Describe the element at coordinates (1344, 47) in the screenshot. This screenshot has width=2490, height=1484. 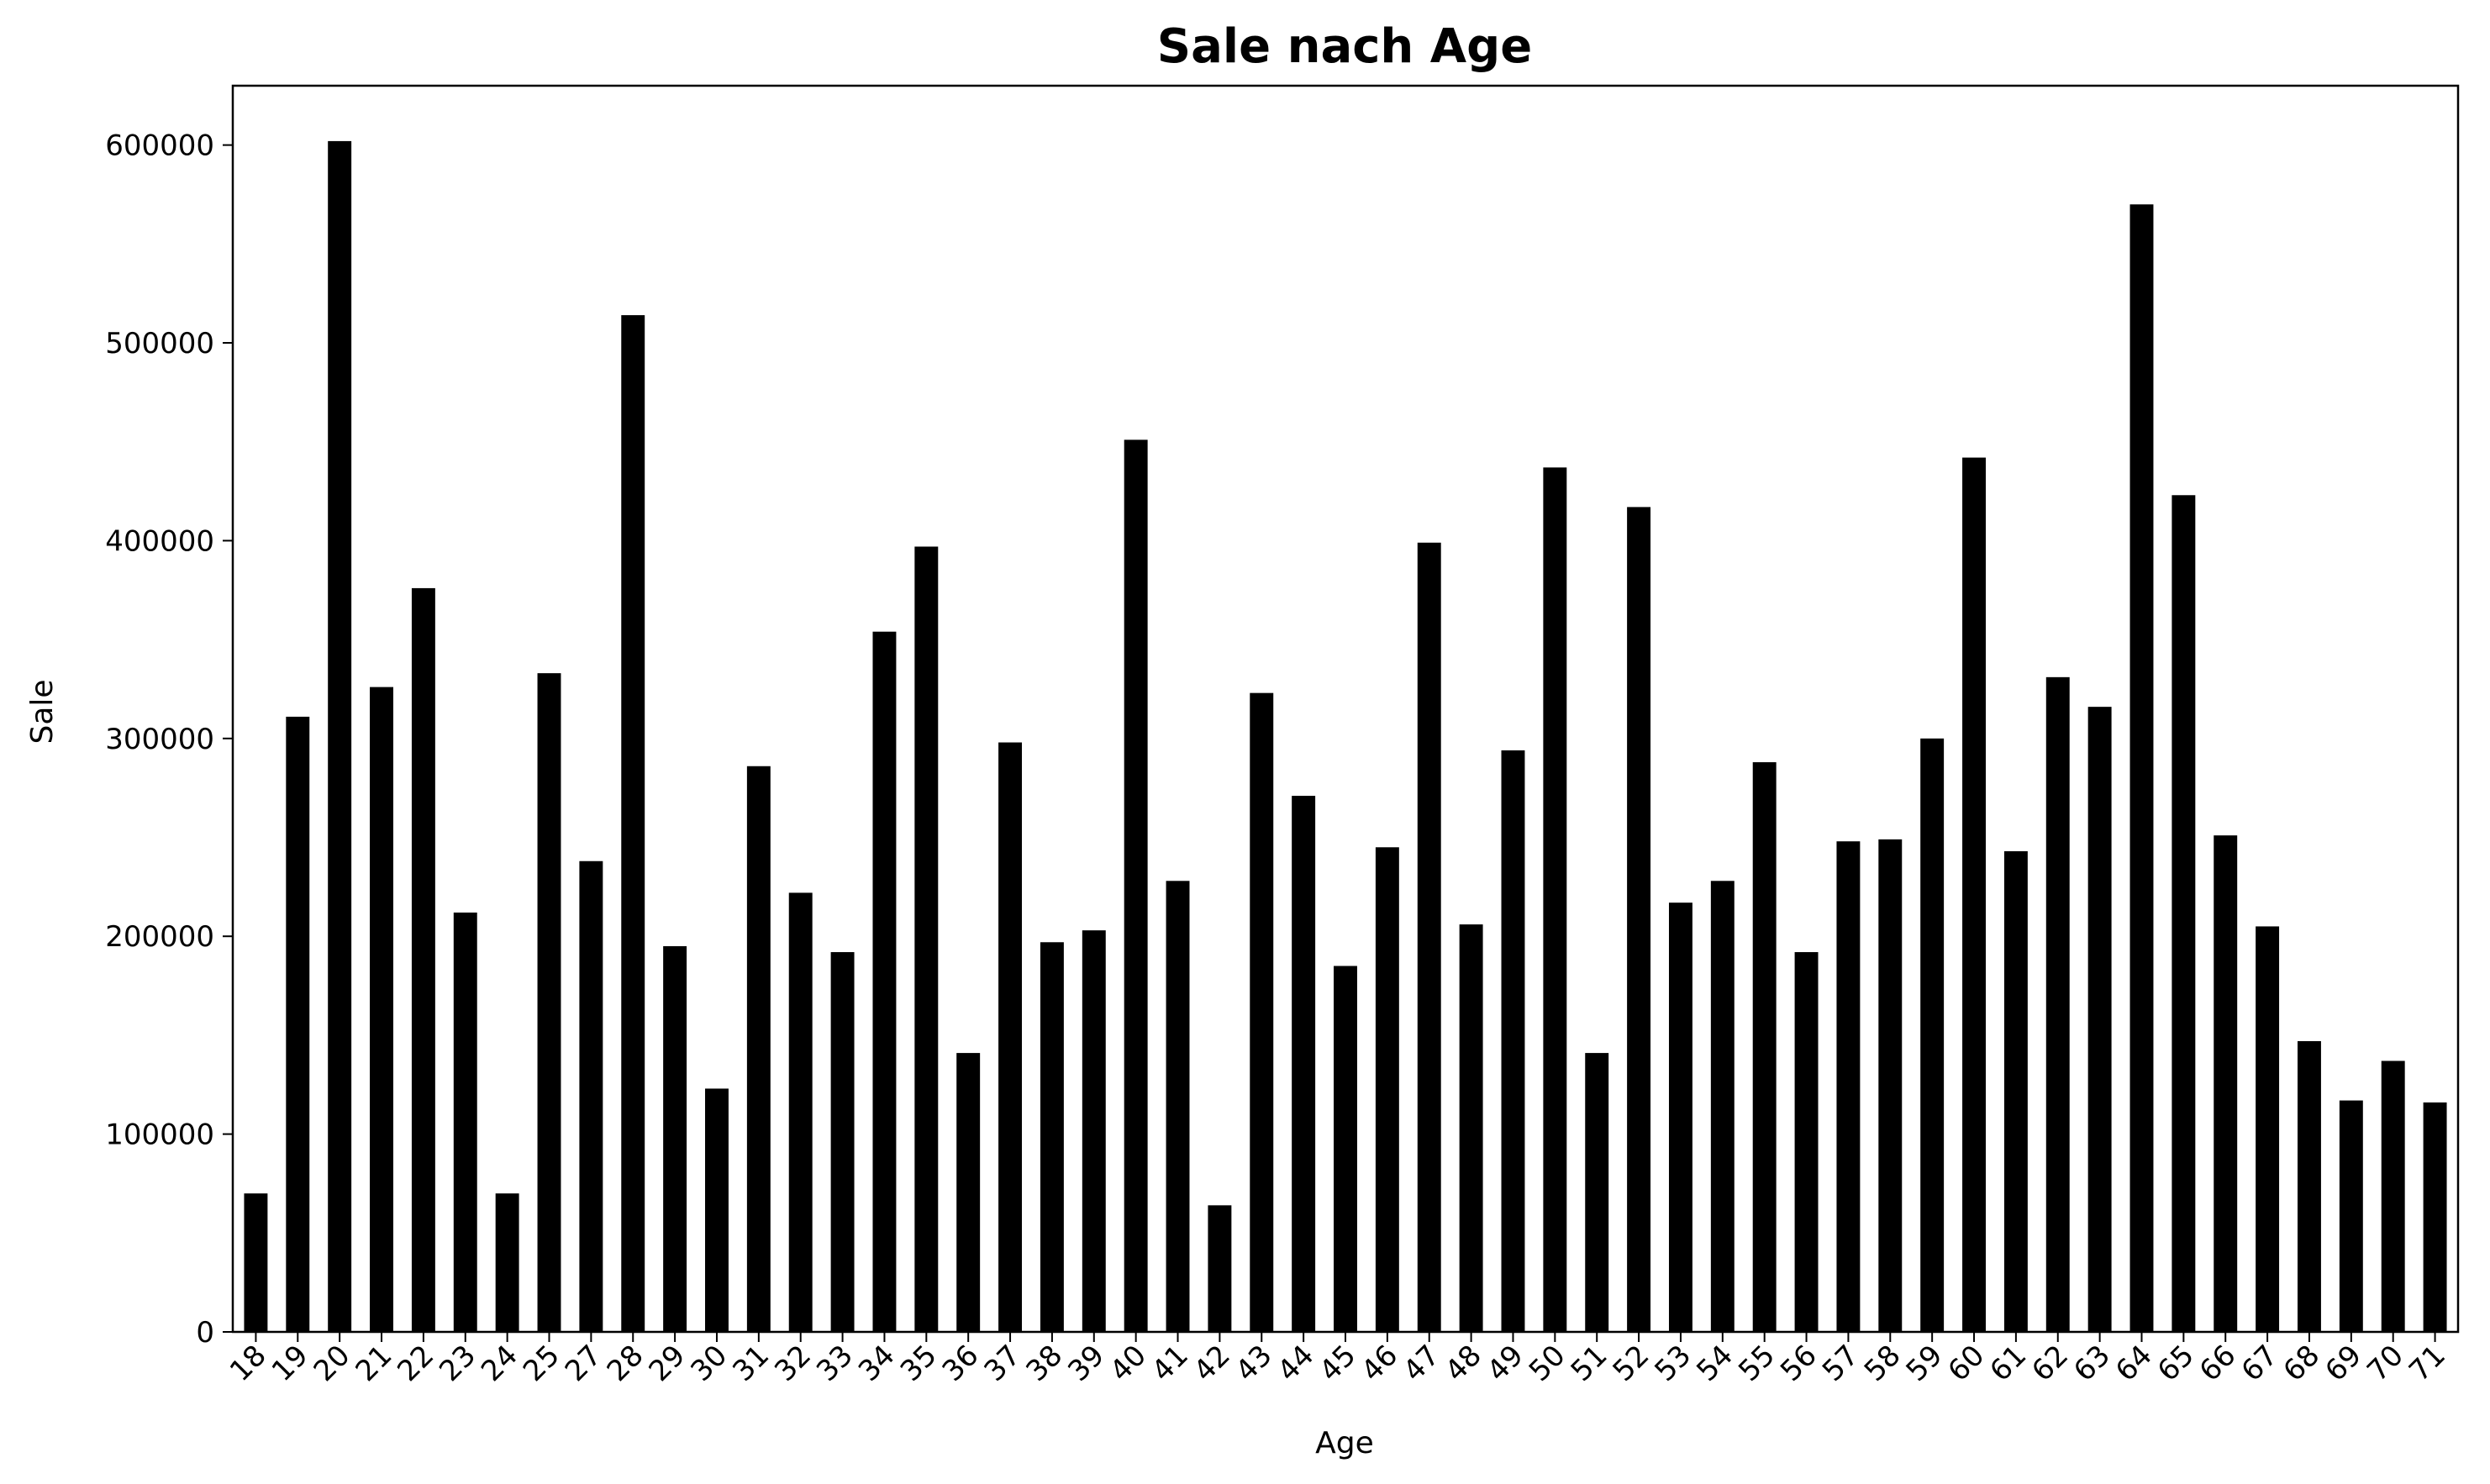
I see `chart-title: Sale nach Age` at that location.